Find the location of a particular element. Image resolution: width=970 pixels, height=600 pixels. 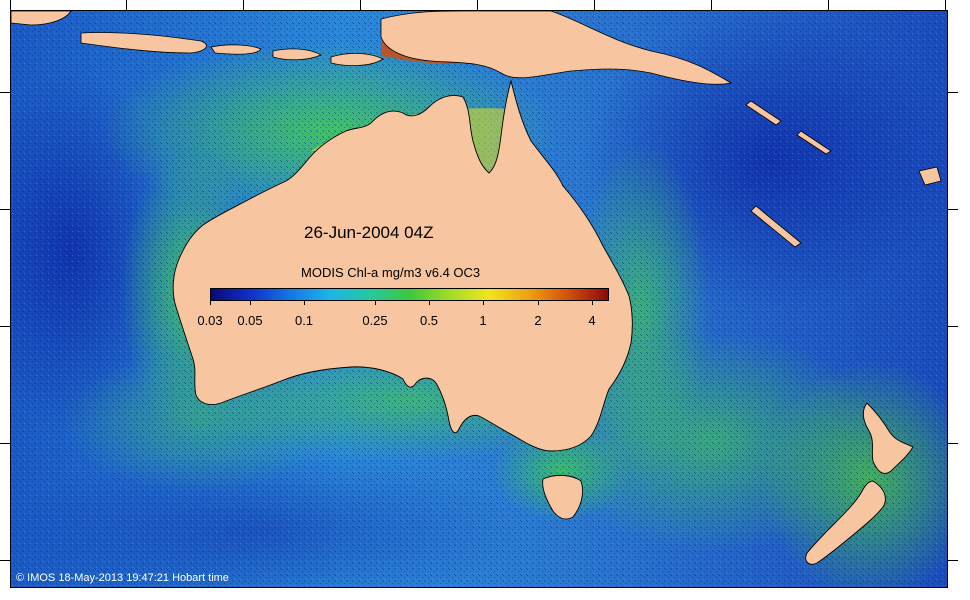

land-nz-south is located at coordinates (845, 522).